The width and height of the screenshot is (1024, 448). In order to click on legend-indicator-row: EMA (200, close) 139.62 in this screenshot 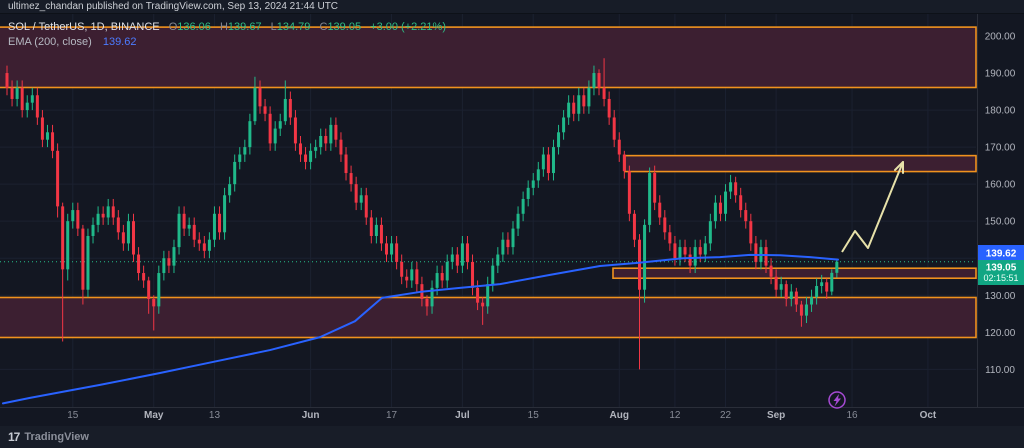, I will do `click(227, 42)`.